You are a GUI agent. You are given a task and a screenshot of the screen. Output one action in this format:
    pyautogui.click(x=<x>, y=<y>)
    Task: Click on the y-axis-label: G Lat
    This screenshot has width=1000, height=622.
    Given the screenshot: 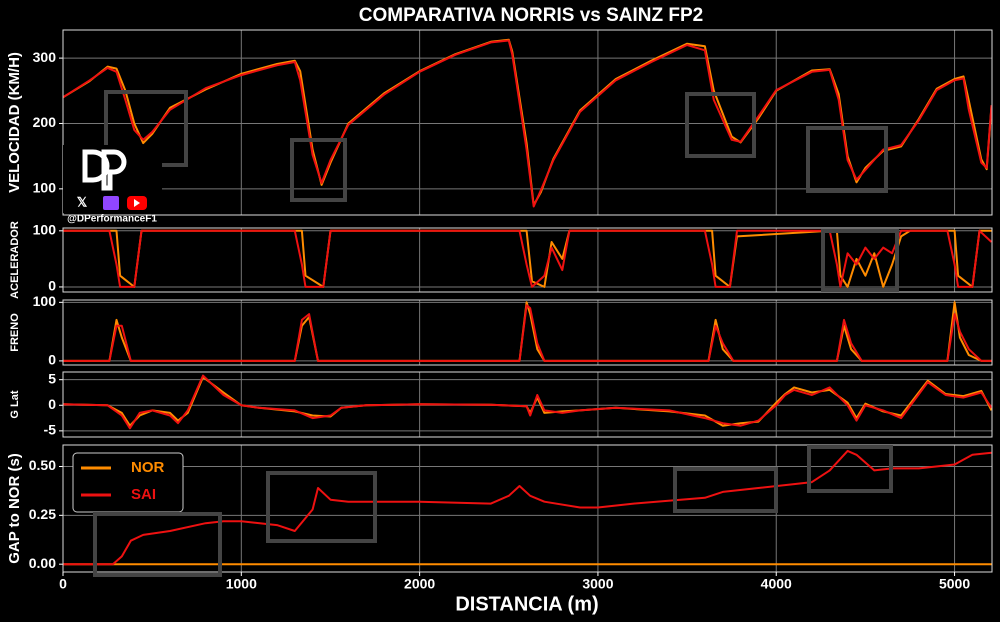 What is the action you would take?
    pyautogui.click(x=15, y=404)
    